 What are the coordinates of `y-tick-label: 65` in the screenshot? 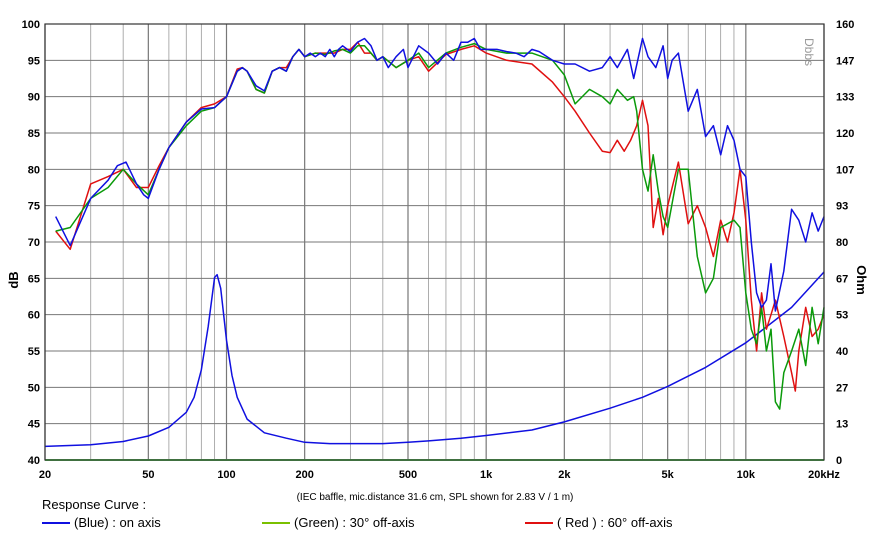 It's located at (34, 279).